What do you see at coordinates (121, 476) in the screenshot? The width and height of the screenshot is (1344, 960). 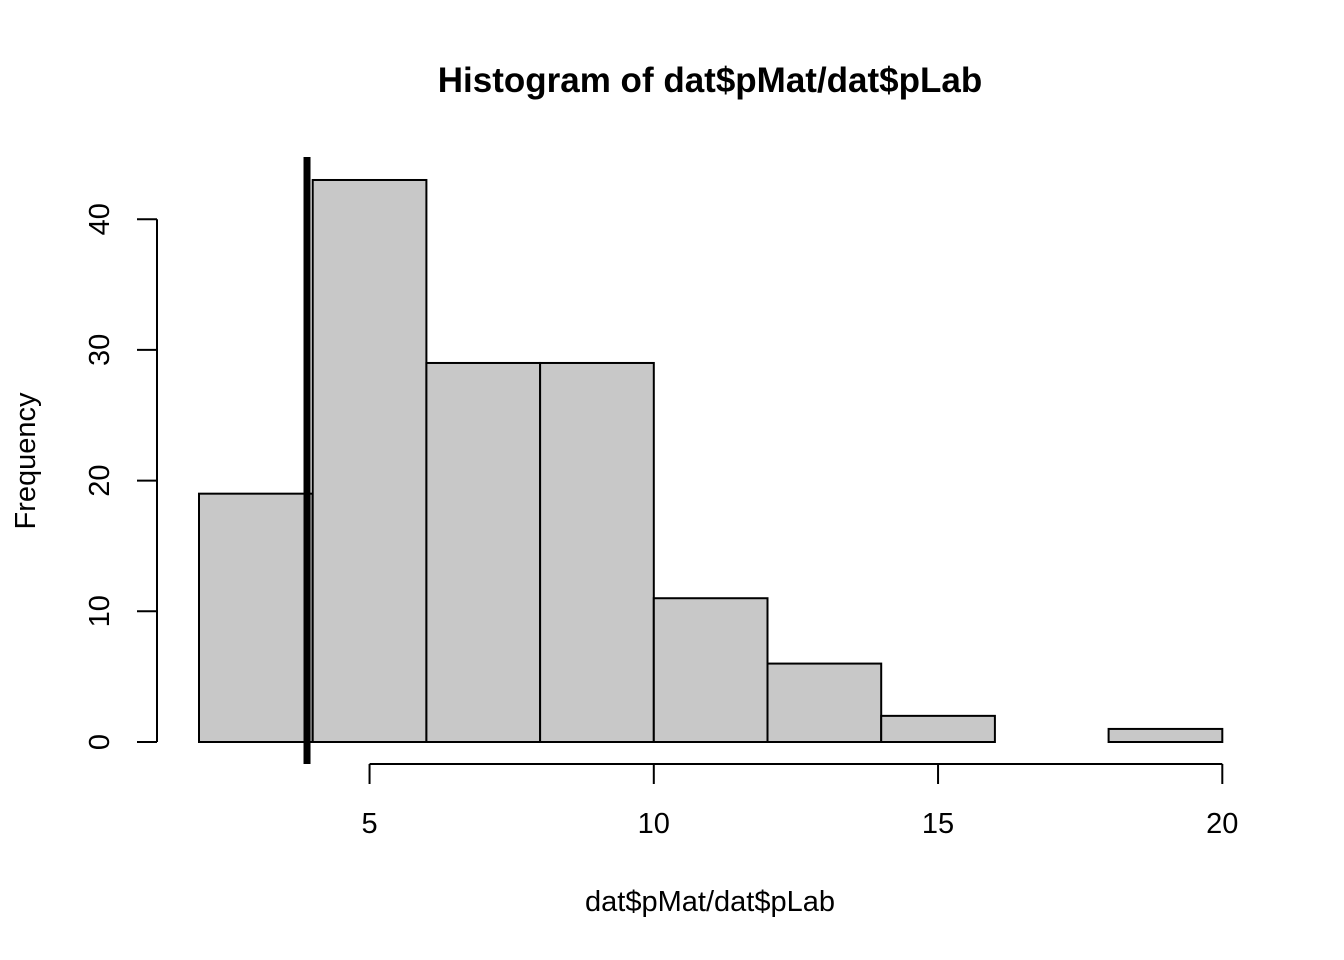 I see `y-axis: 0 10 20 30 40` at bounding box center [121, 476].